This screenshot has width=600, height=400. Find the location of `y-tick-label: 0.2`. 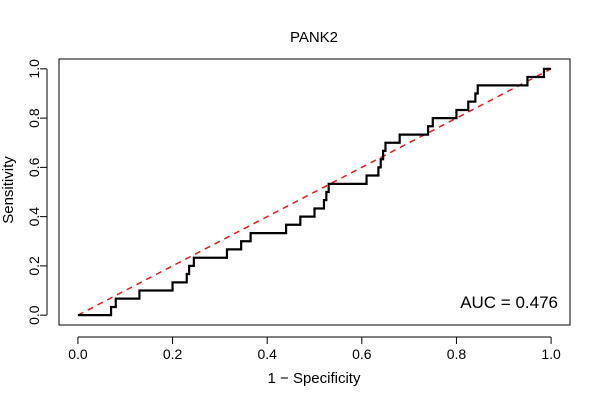

y-tick-label: 0.2 is located at coordinates (34, 266).